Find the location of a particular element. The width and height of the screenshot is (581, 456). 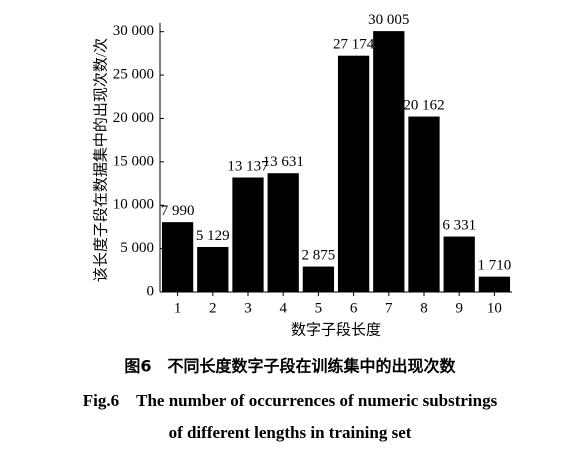

value-label: 13 137 is located at coordinates (248, 166).